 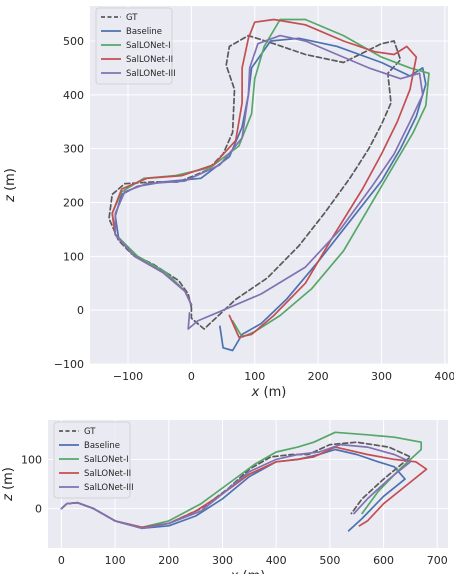 I want to click on y-tick-label: 300, so click(x=73, y=149).